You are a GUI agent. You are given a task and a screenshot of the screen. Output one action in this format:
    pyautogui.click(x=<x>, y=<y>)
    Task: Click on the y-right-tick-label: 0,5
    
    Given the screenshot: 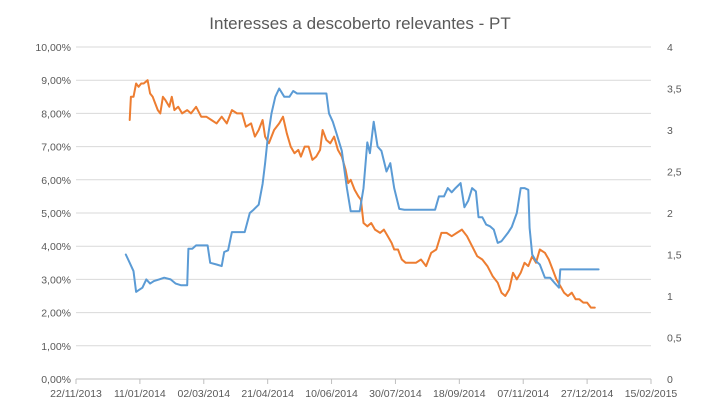 What is the action you would take?
    pyautogui.click(x=674, y=339)
    